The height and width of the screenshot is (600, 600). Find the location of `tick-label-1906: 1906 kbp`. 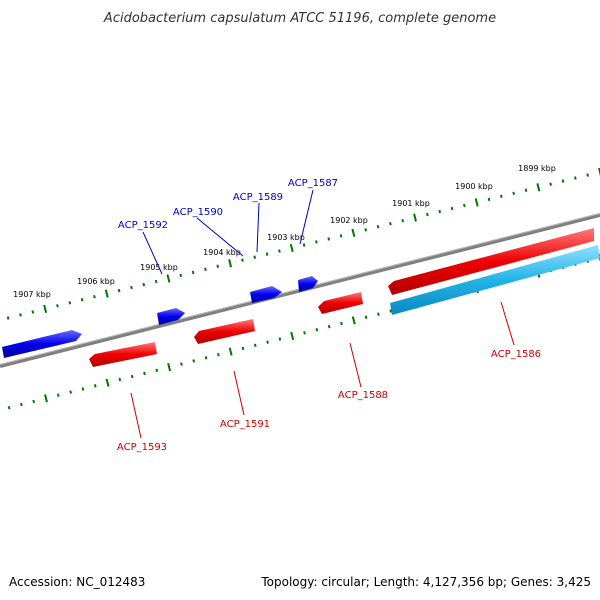

tick-label-1906: 1906 kbp is located at coordinates (96, 281).